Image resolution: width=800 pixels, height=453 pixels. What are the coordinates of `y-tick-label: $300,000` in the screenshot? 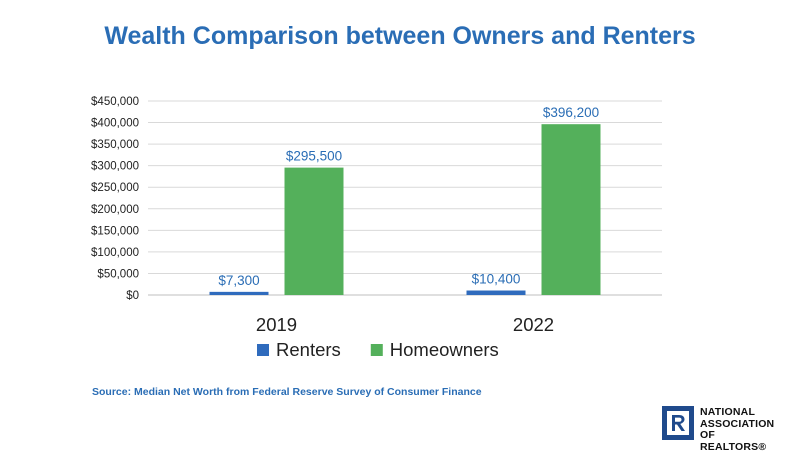 It's located at (115, 167).